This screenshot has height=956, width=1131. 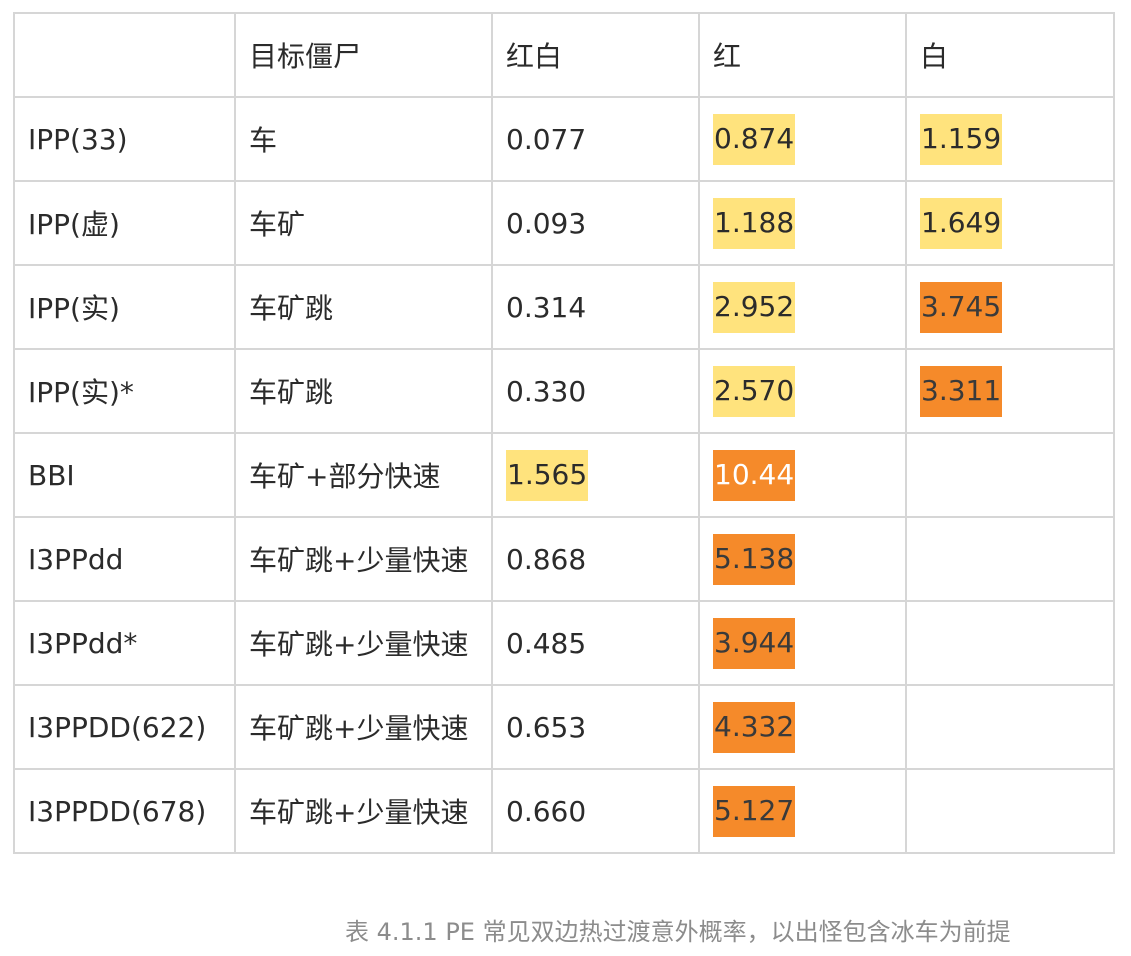 I want to click on row-hongbai-cell: 0.077, so click(x=595, y=139).